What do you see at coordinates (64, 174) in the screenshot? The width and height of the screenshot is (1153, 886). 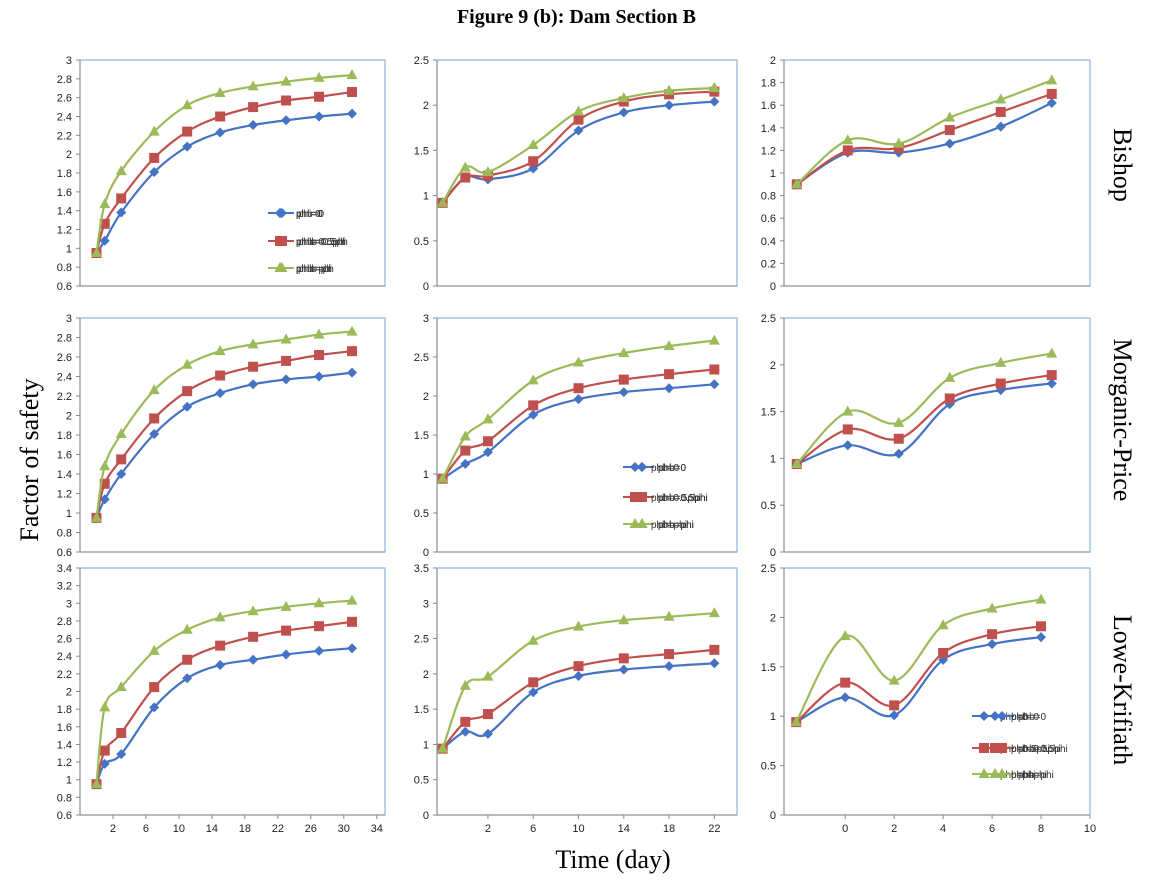 I see `y-tick-label: 1.8` at bounding box center [64, 174].